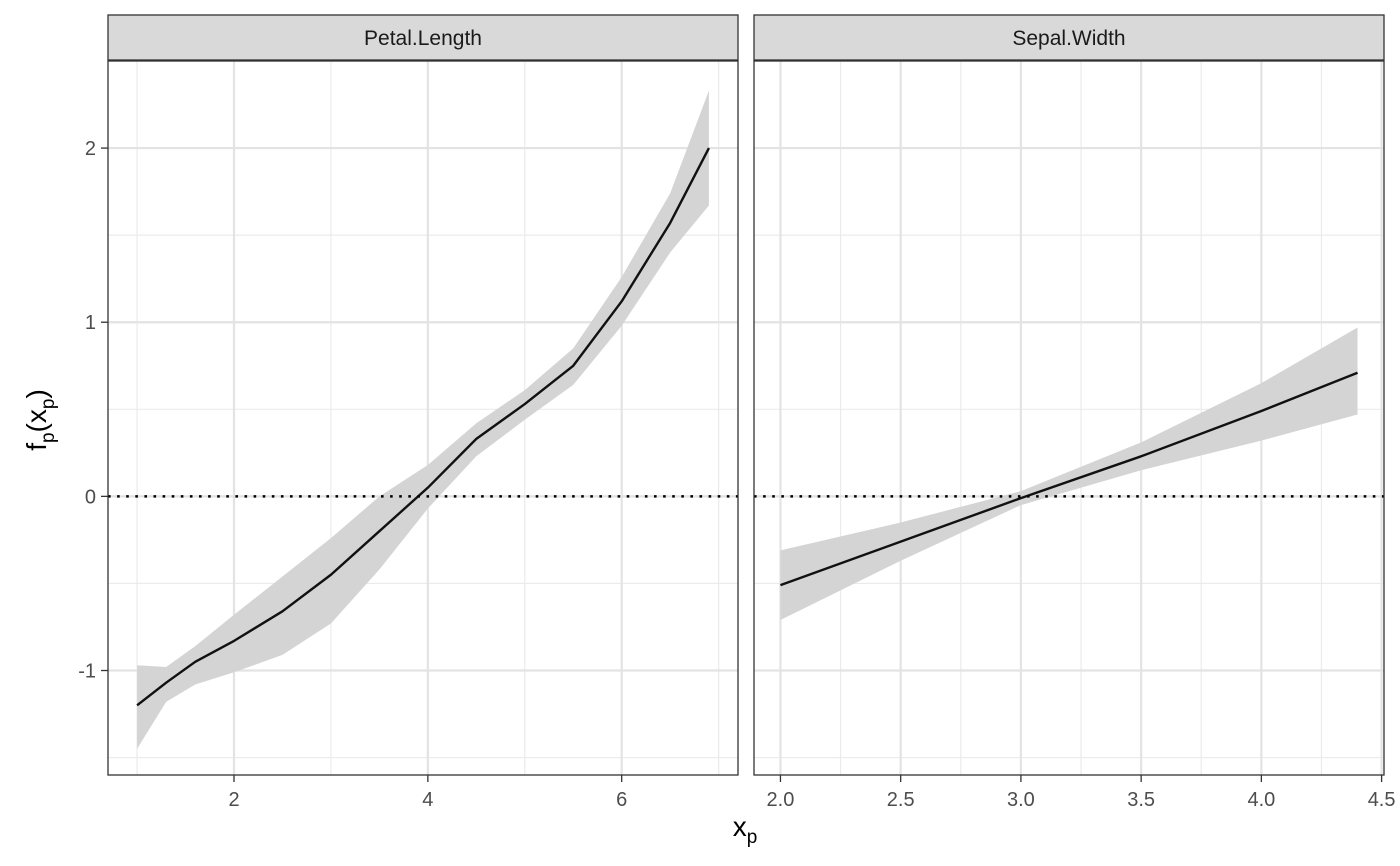  Describe the element at coordinates (901, 800) in the screenshot. I see `x-tick-label: 2.5` at that location.